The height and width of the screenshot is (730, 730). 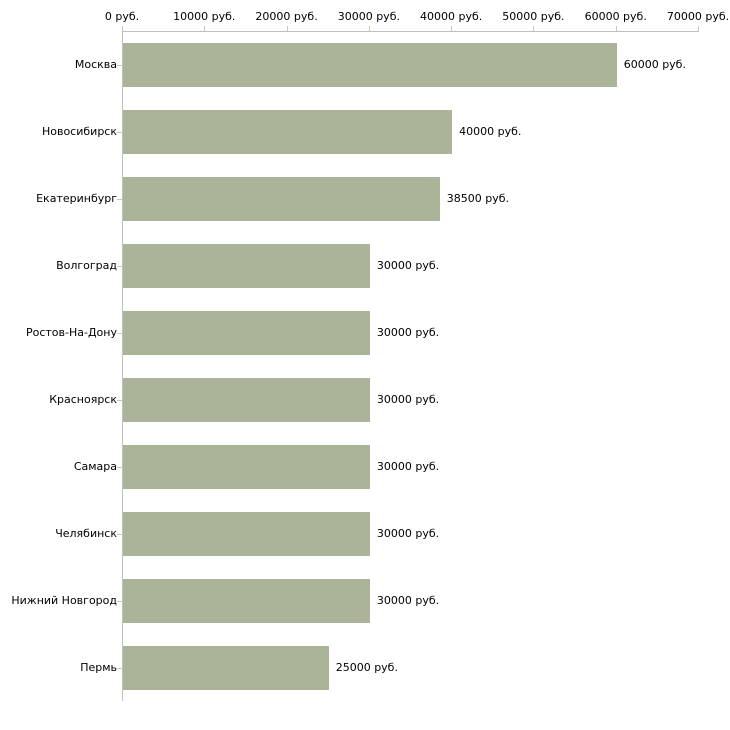 I want to click on category-label: Екатеринбург, so click(x=76, y=199).